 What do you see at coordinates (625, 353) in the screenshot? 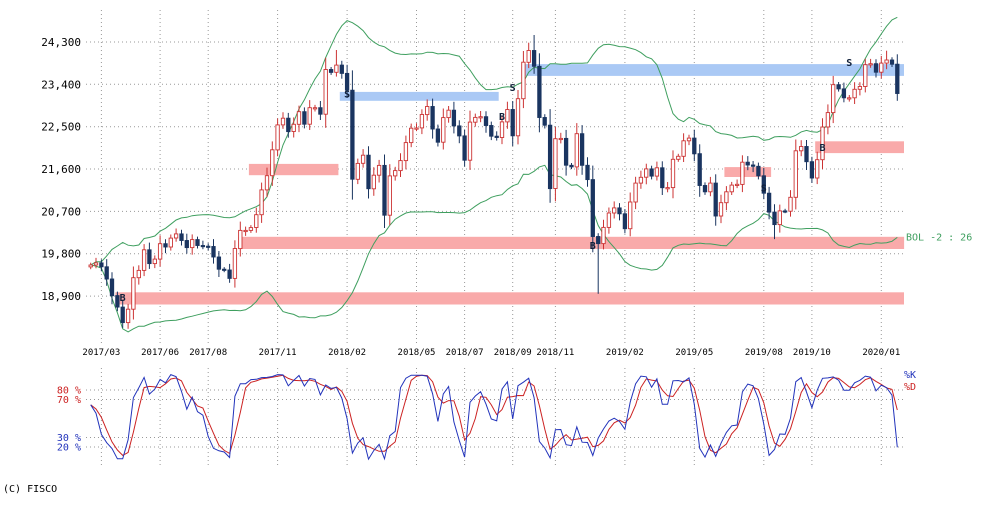
I see `x-axis-date-label: 2019/02` at bounding box center [625, 353].